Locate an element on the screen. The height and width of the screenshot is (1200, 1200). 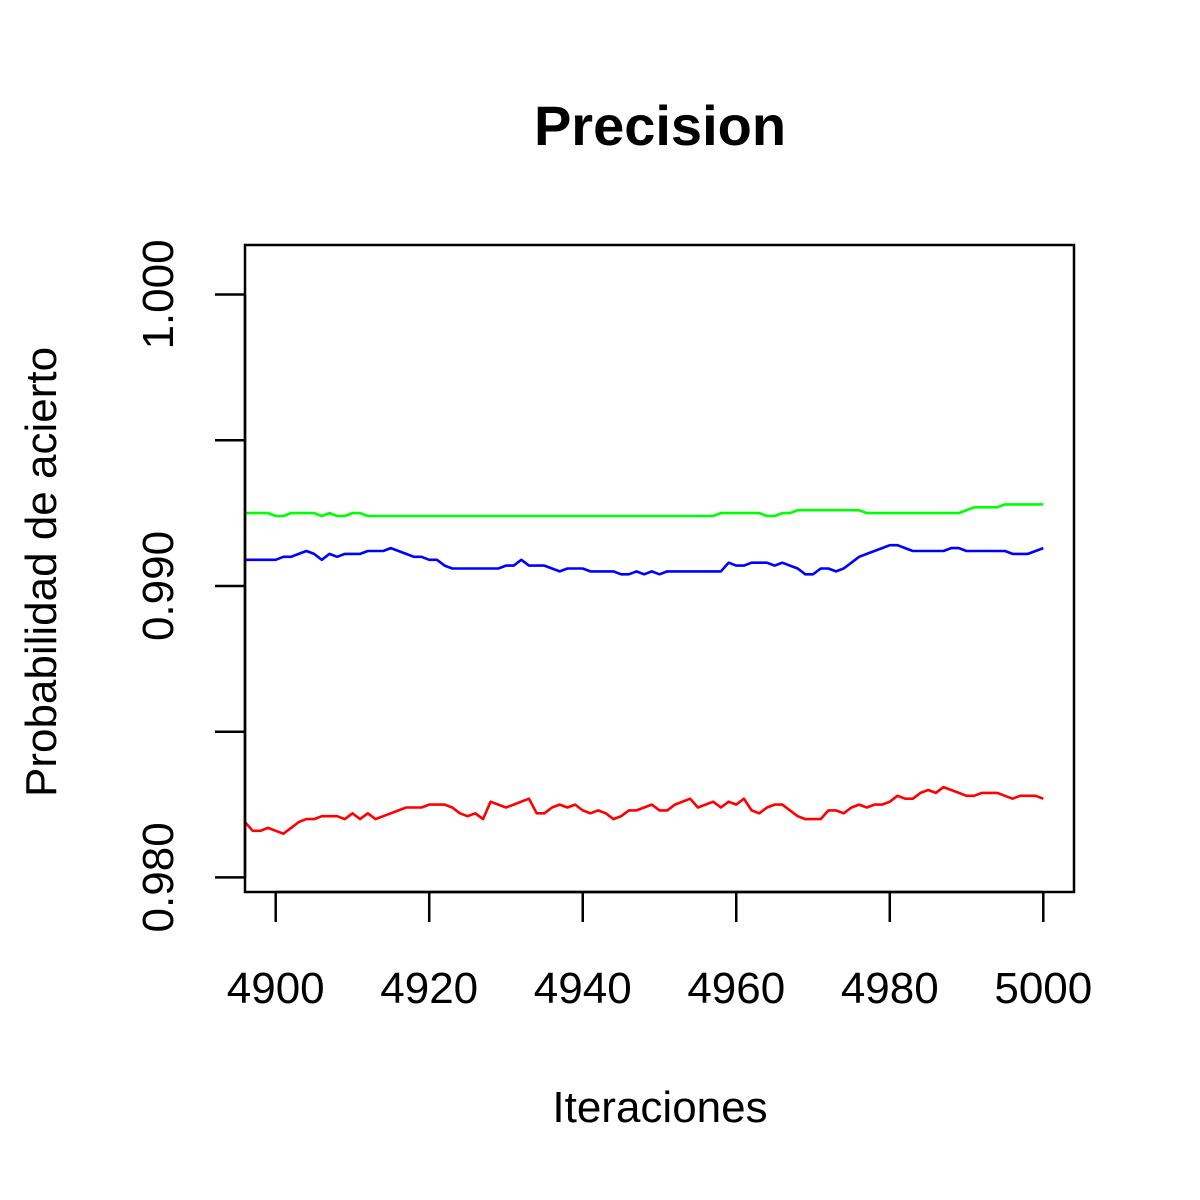
x-axis-label: Iteraciones is located at coordinates (659, 1107).